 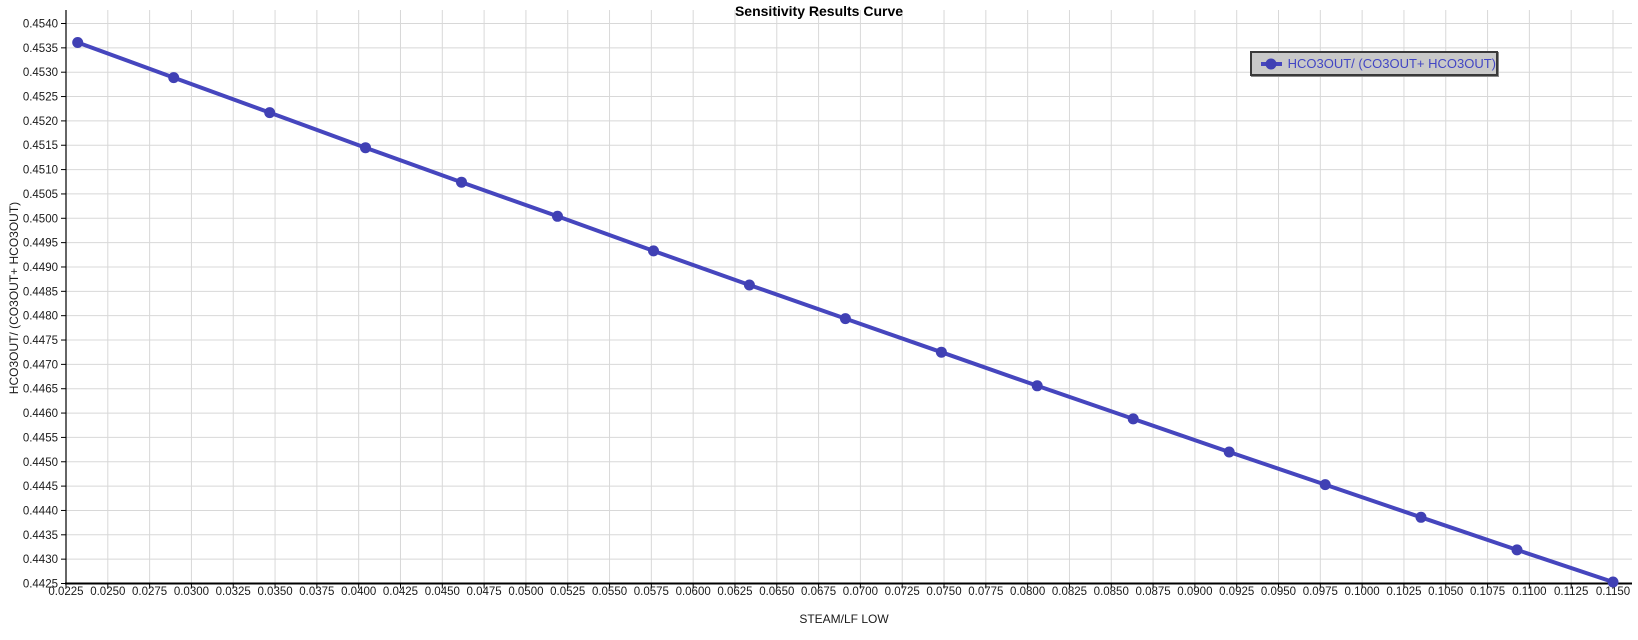 I want to click on y-tick-label: 0.4450, so click(x=40, y=463).